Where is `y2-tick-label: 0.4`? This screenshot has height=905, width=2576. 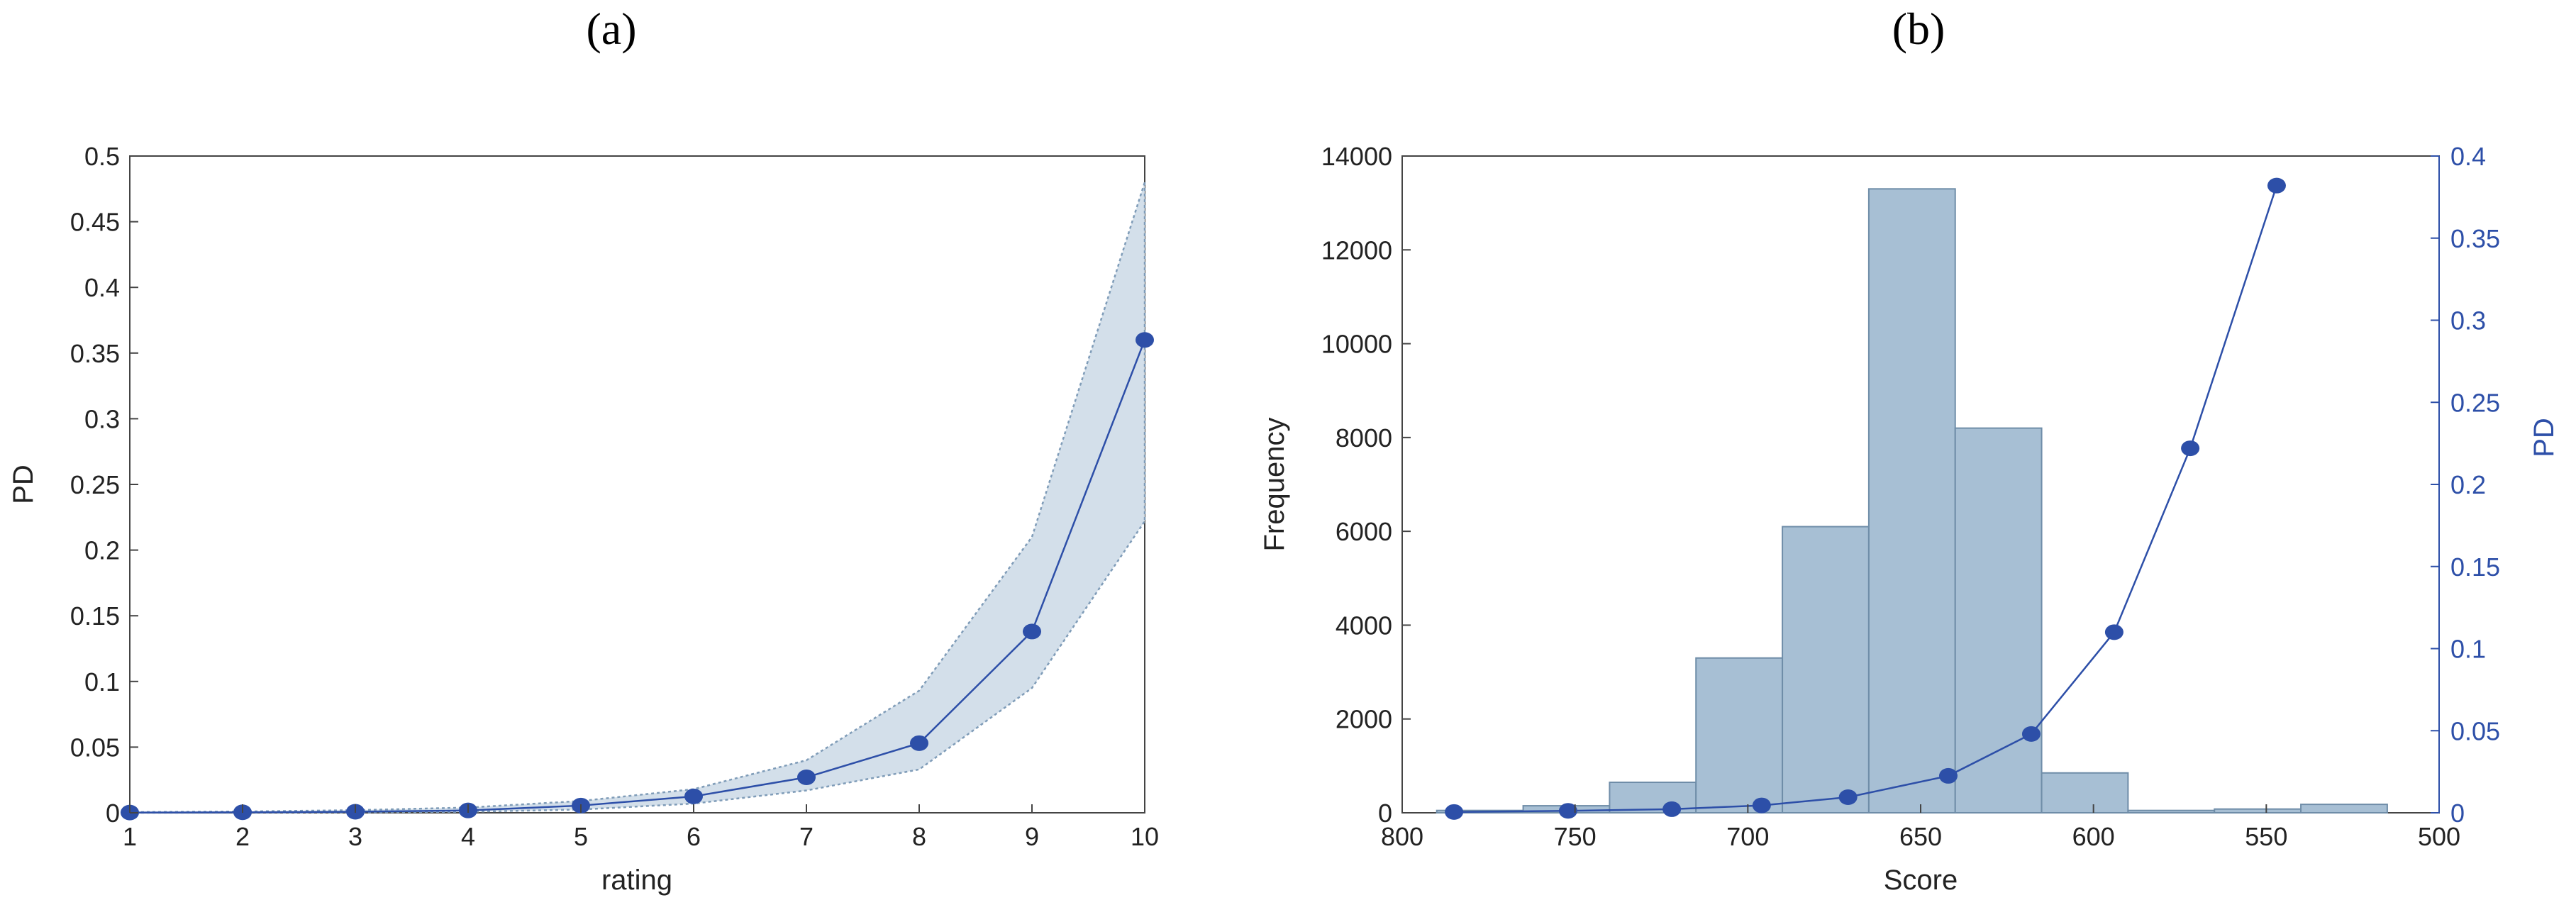
y2-tick-label: 0.4 is located at coordinates (2468, 157).